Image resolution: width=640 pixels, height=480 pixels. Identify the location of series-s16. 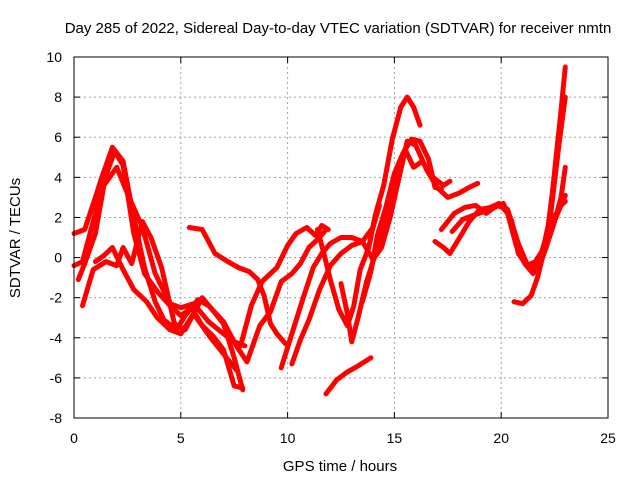
(500, 220).